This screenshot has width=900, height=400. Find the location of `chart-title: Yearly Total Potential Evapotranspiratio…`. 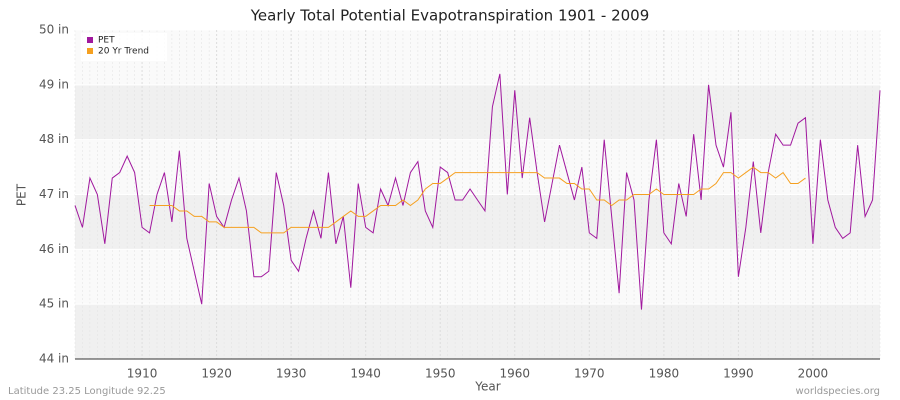

chart-title: Yearly Total Potential Evapotranspiratio… is located at coordinates (450, 16).